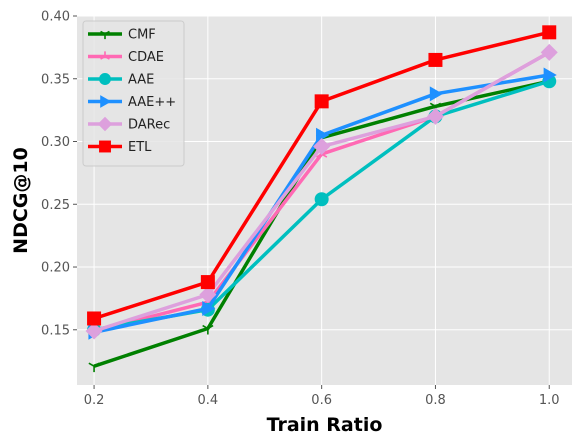  I want to click on legend-item: AAE, so click(121, 80).